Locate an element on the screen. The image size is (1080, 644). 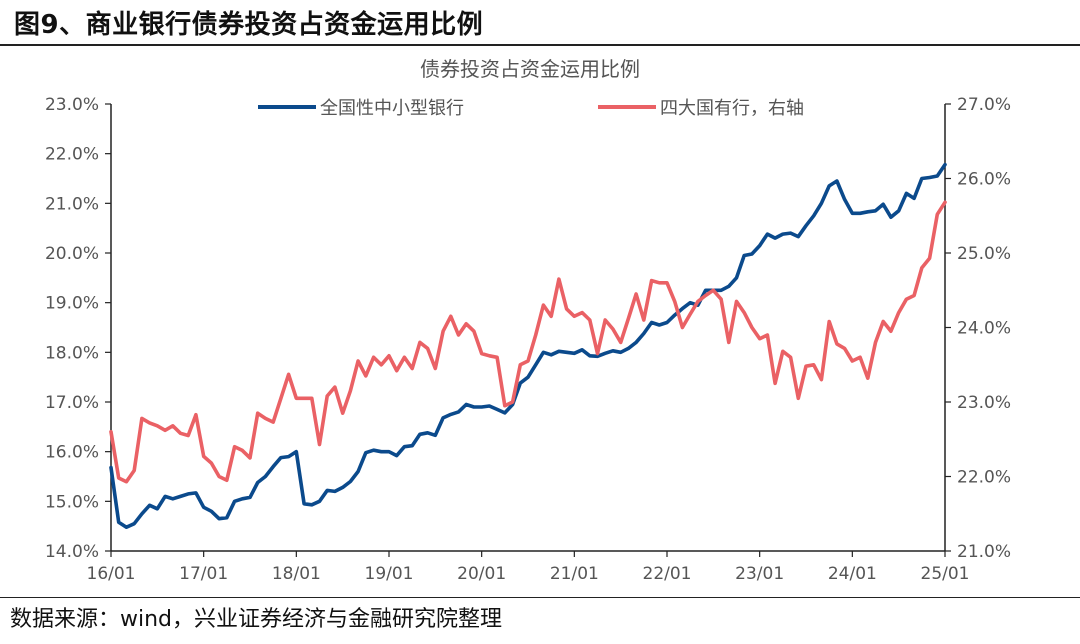
y-right-tick-label: 27.0% is located at coordinates (984, 105).